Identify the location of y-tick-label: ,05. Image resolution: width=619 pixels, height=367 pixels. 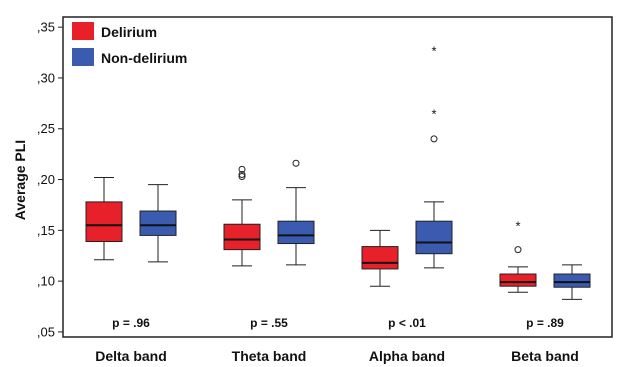
(46, 331).